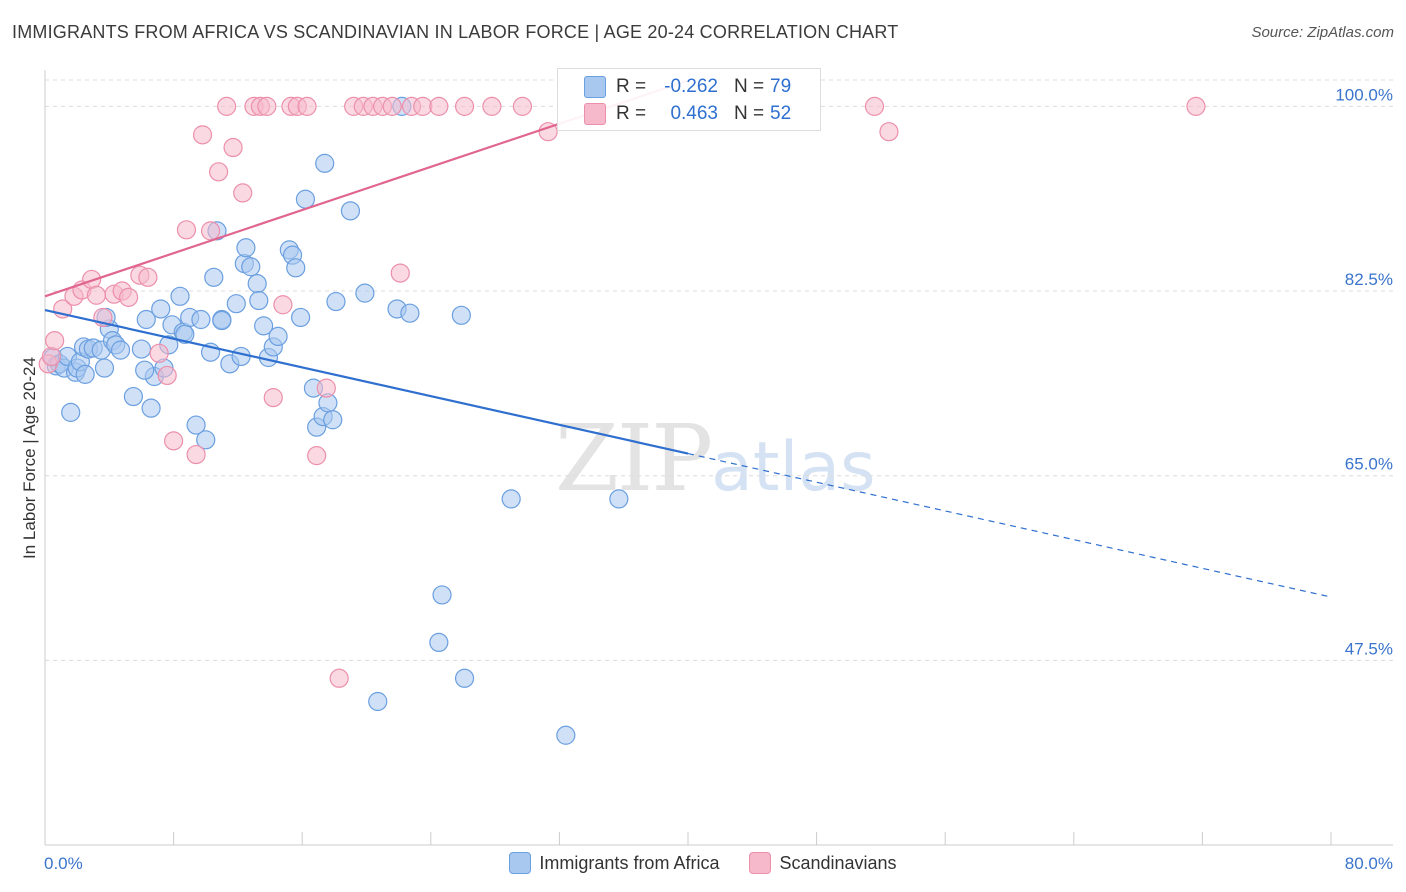 This screenshot has width=1406, height=892. What do you see at coordinates (1369, 648) in the screenshot?
I see `y-tick-label: 47.5%` at bounding box center [1369, 648].